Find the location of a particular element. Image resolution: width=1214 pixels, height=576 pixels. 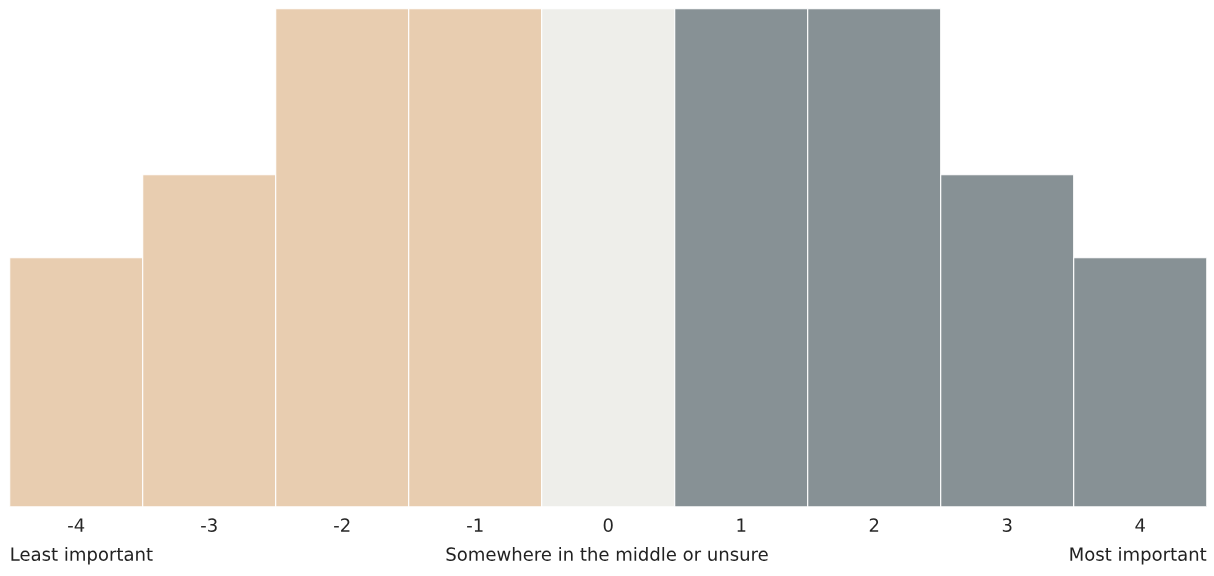

x-tick-label: -1 is located at coordinates (475, 525).